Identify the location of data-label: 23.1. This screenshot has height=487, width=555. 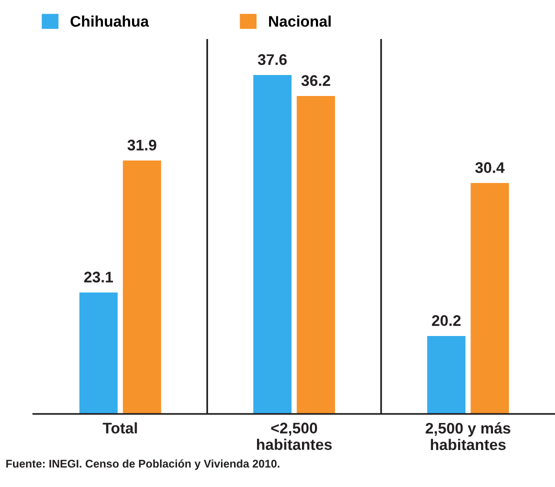
(98, 277).